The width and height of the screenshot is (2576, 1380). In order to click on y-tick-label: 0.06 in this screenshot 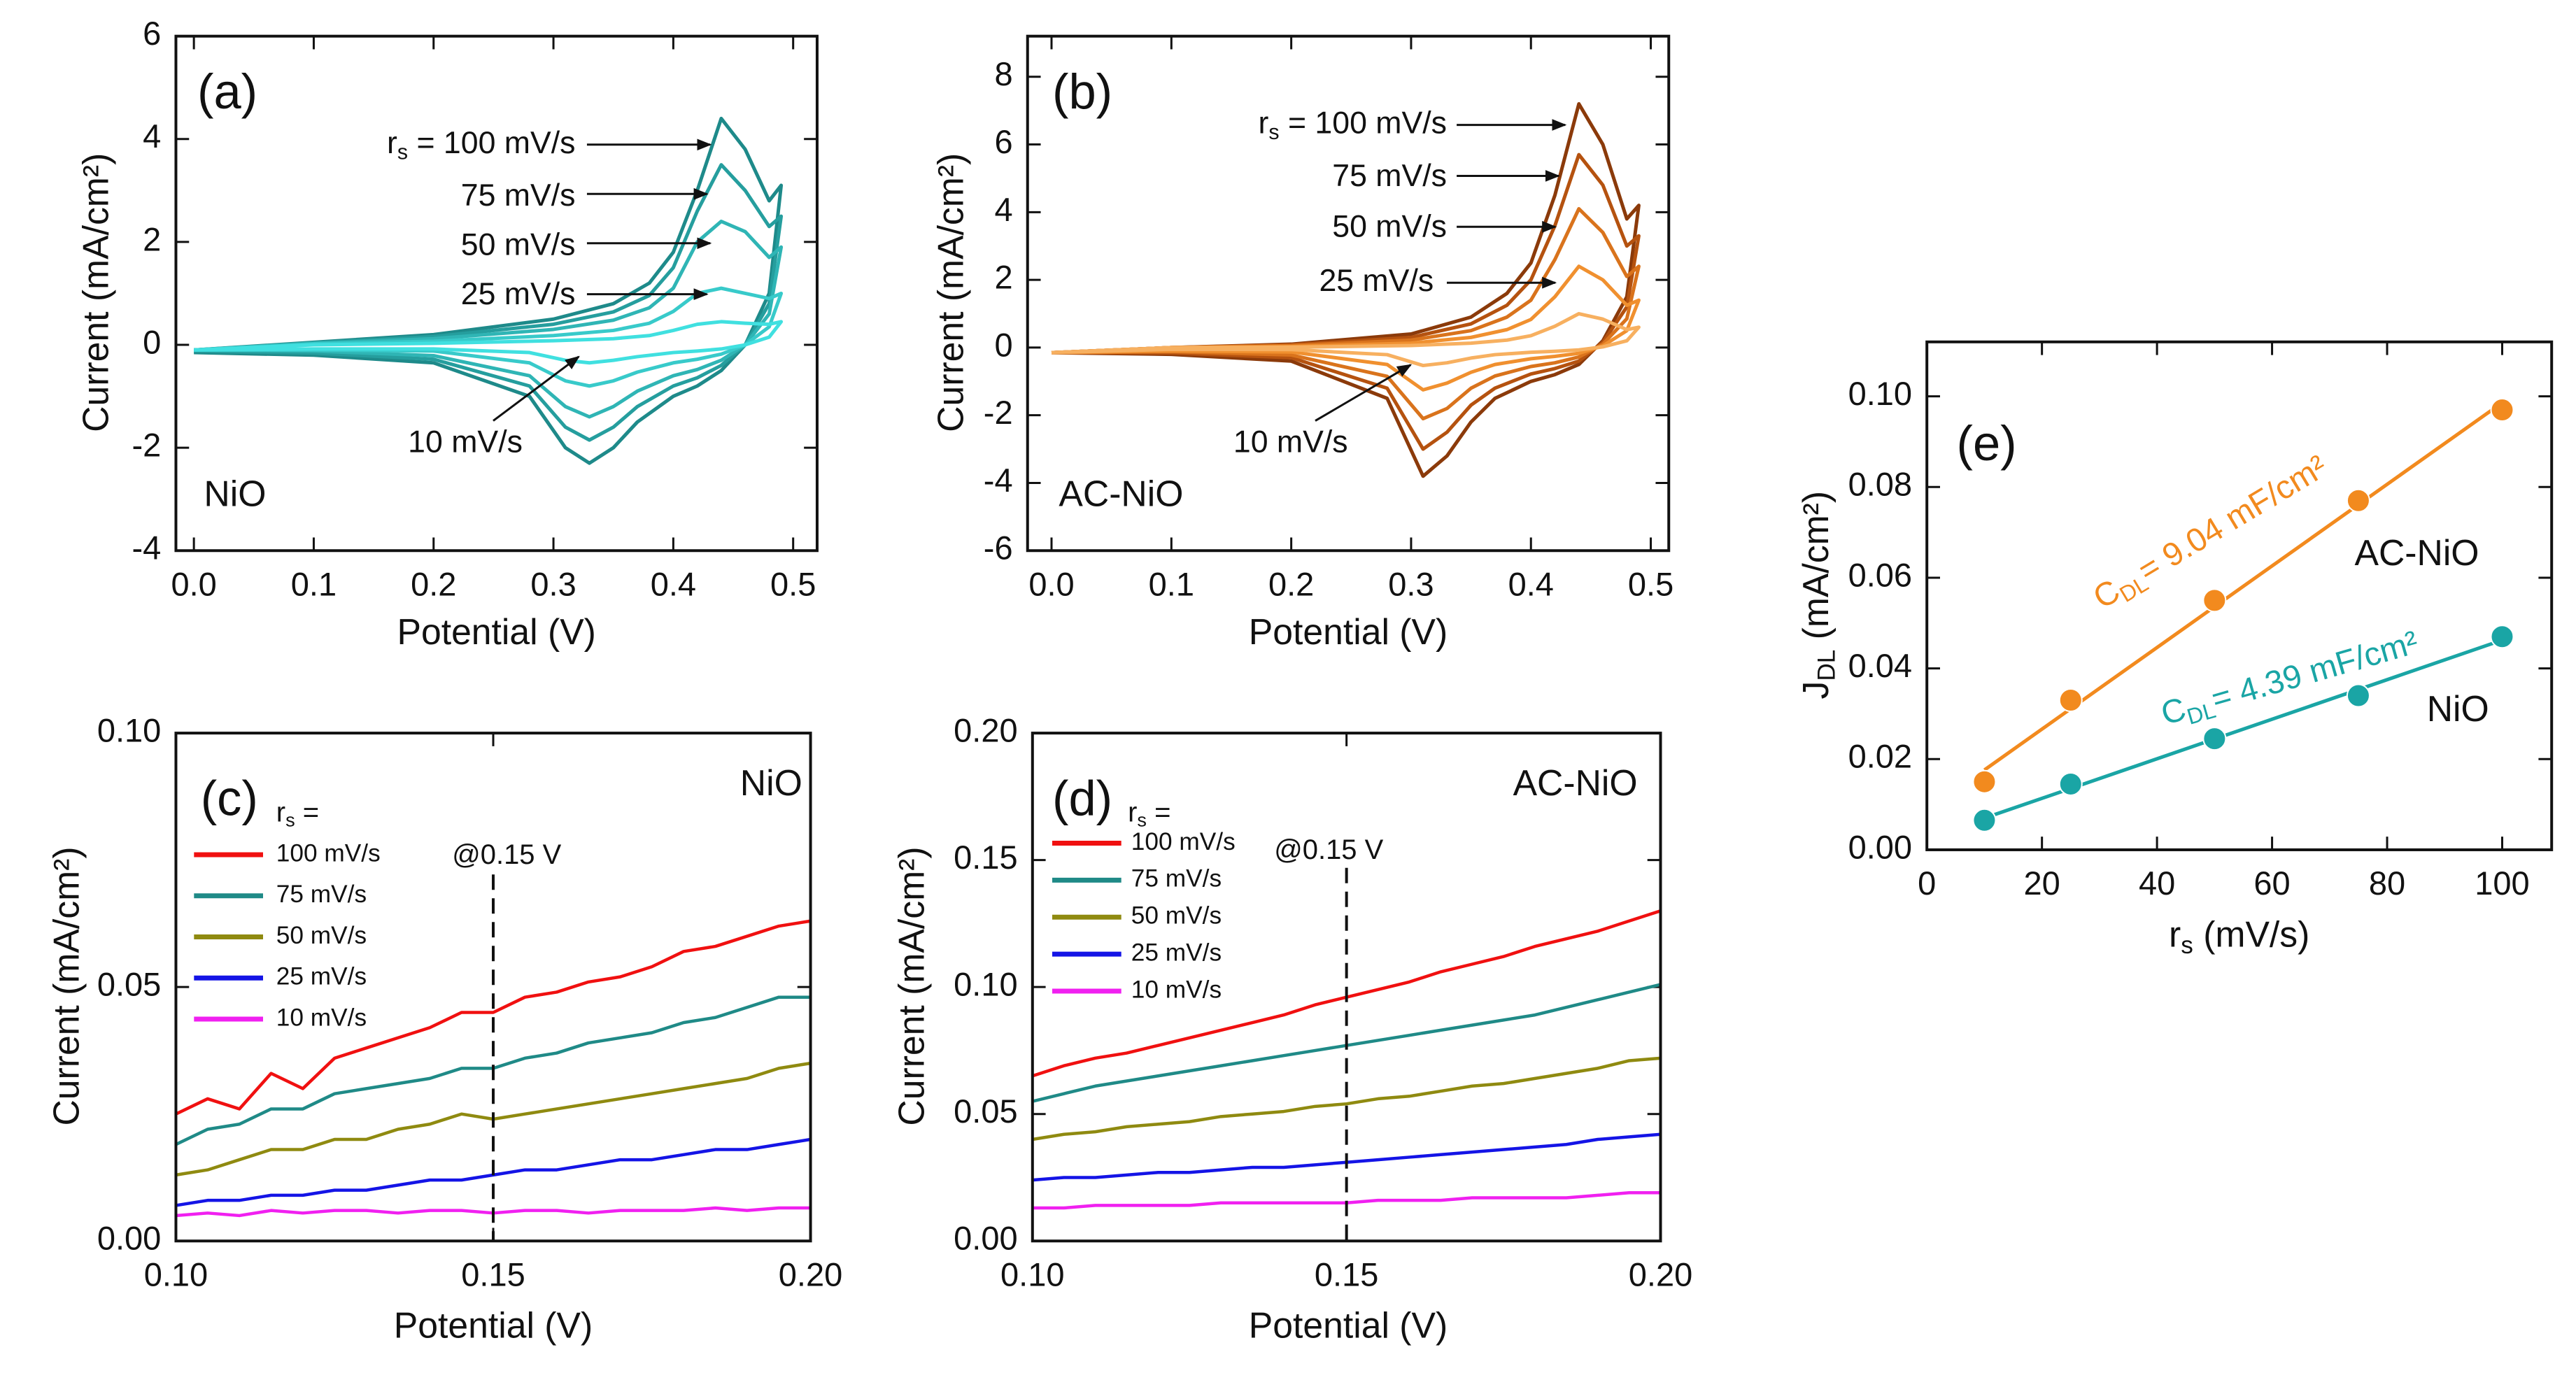, I will do `click(1880, 574)`.